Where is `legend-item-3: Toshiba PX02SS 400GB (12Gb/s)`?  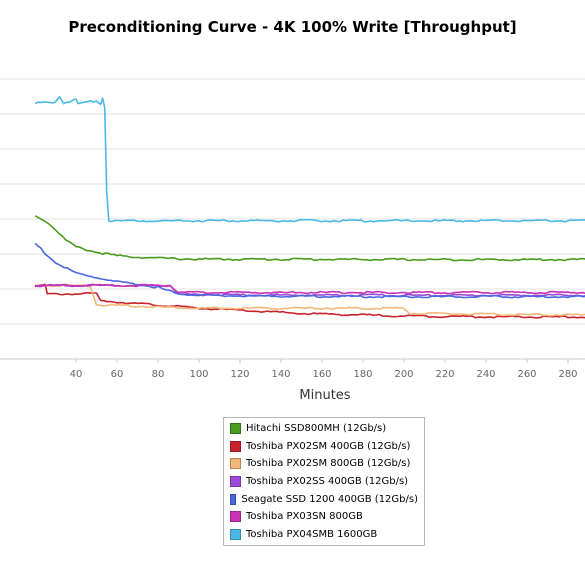 legend-item-3: Toshiba PX02SS 400GB (12Gb/s) is located at coordinates (324, 482).